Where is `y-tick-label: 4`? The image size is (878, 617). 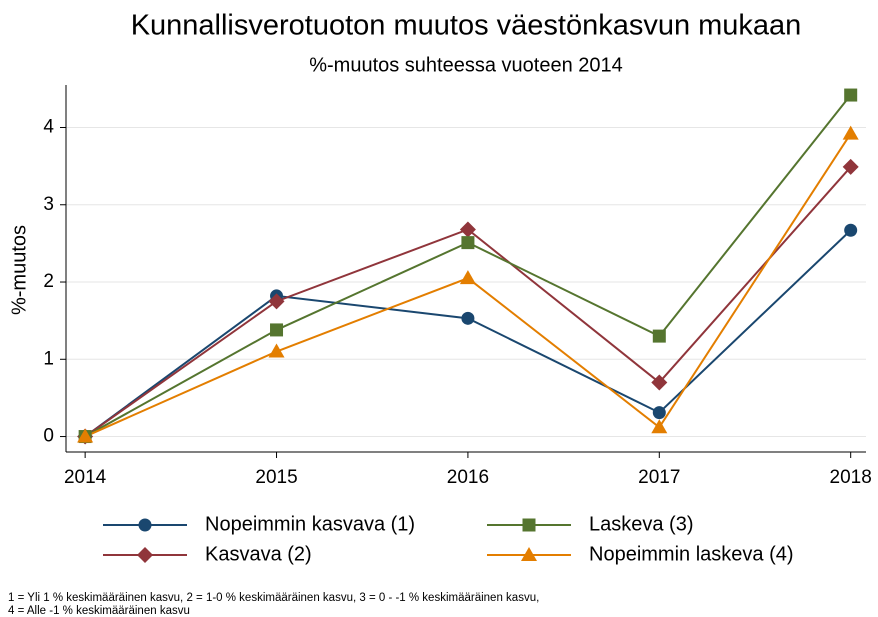
y-tick-label: 4 is located at coordinates (48, 127).